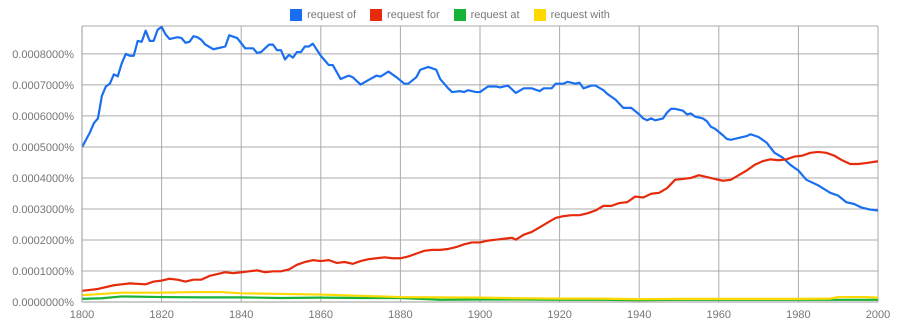  Describe the element at coordinates (43, 148) in the screenshot. I see `y-tick-label: 0.0005000%` at that location.